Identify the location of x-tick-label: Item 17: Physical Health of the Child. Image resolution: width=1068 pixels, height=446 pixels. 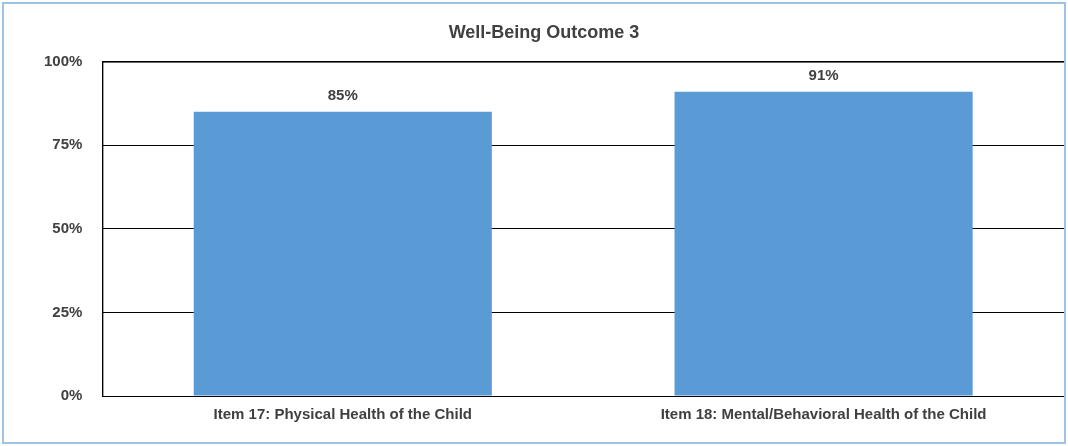
(342, 414).